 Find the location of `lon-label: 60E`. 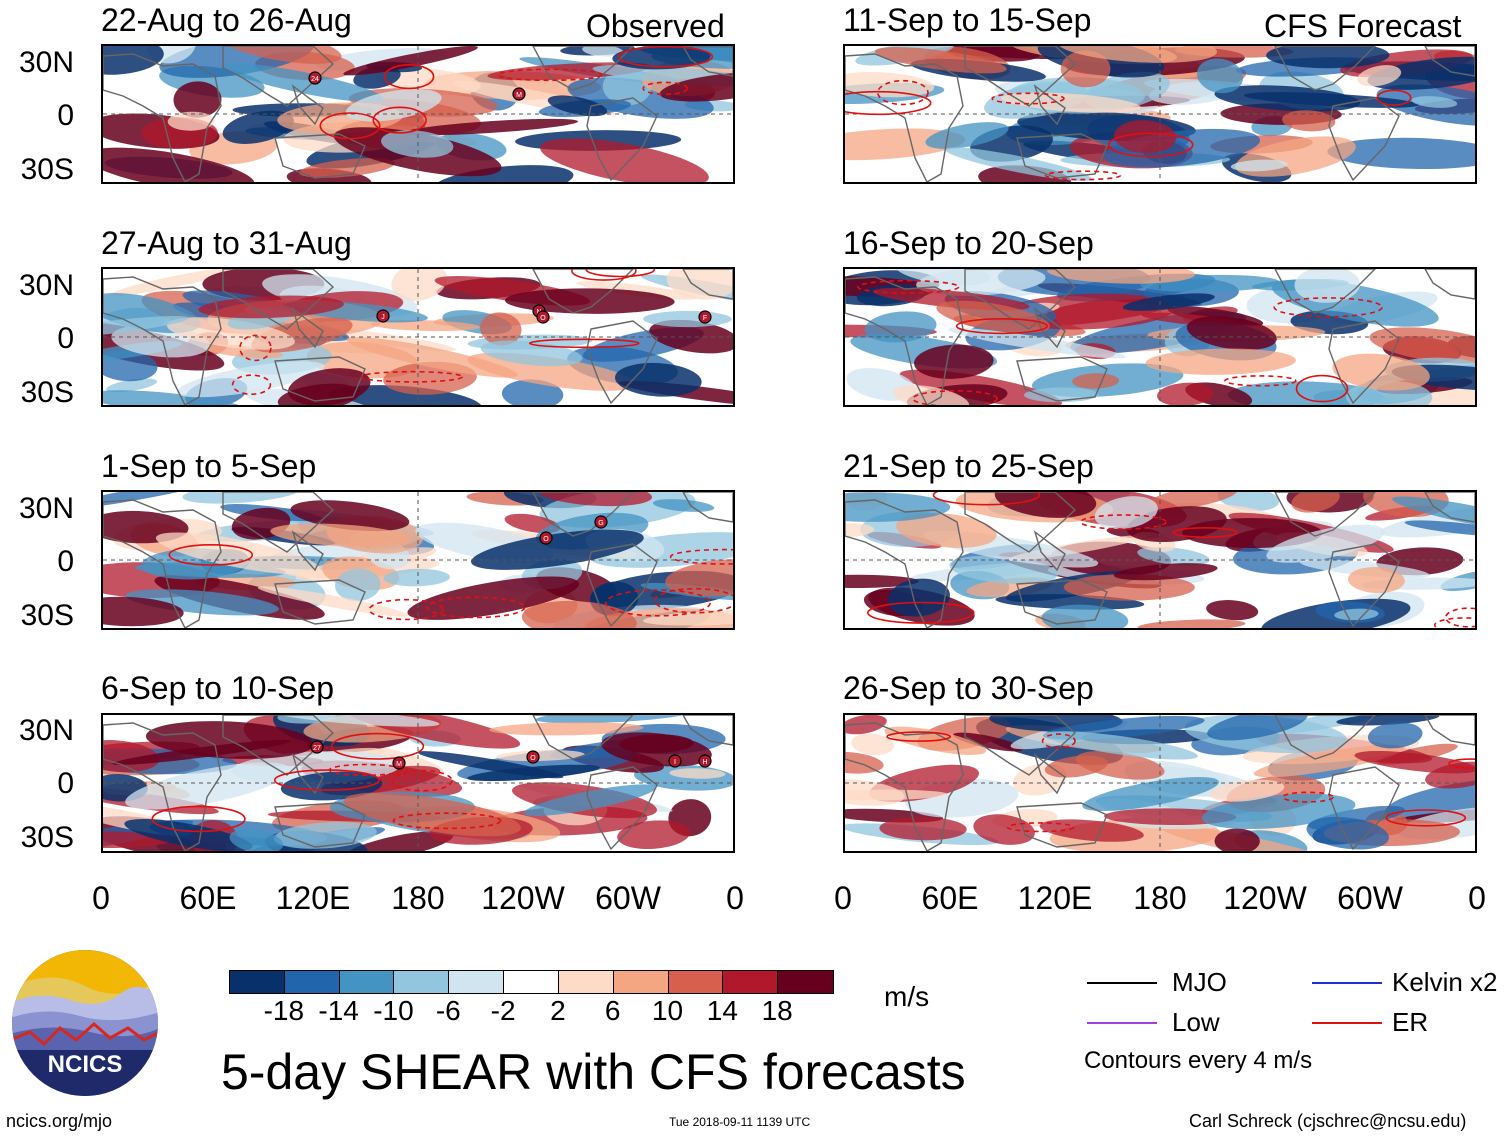

lon-label: 60E is located at coordinates (950, 898).